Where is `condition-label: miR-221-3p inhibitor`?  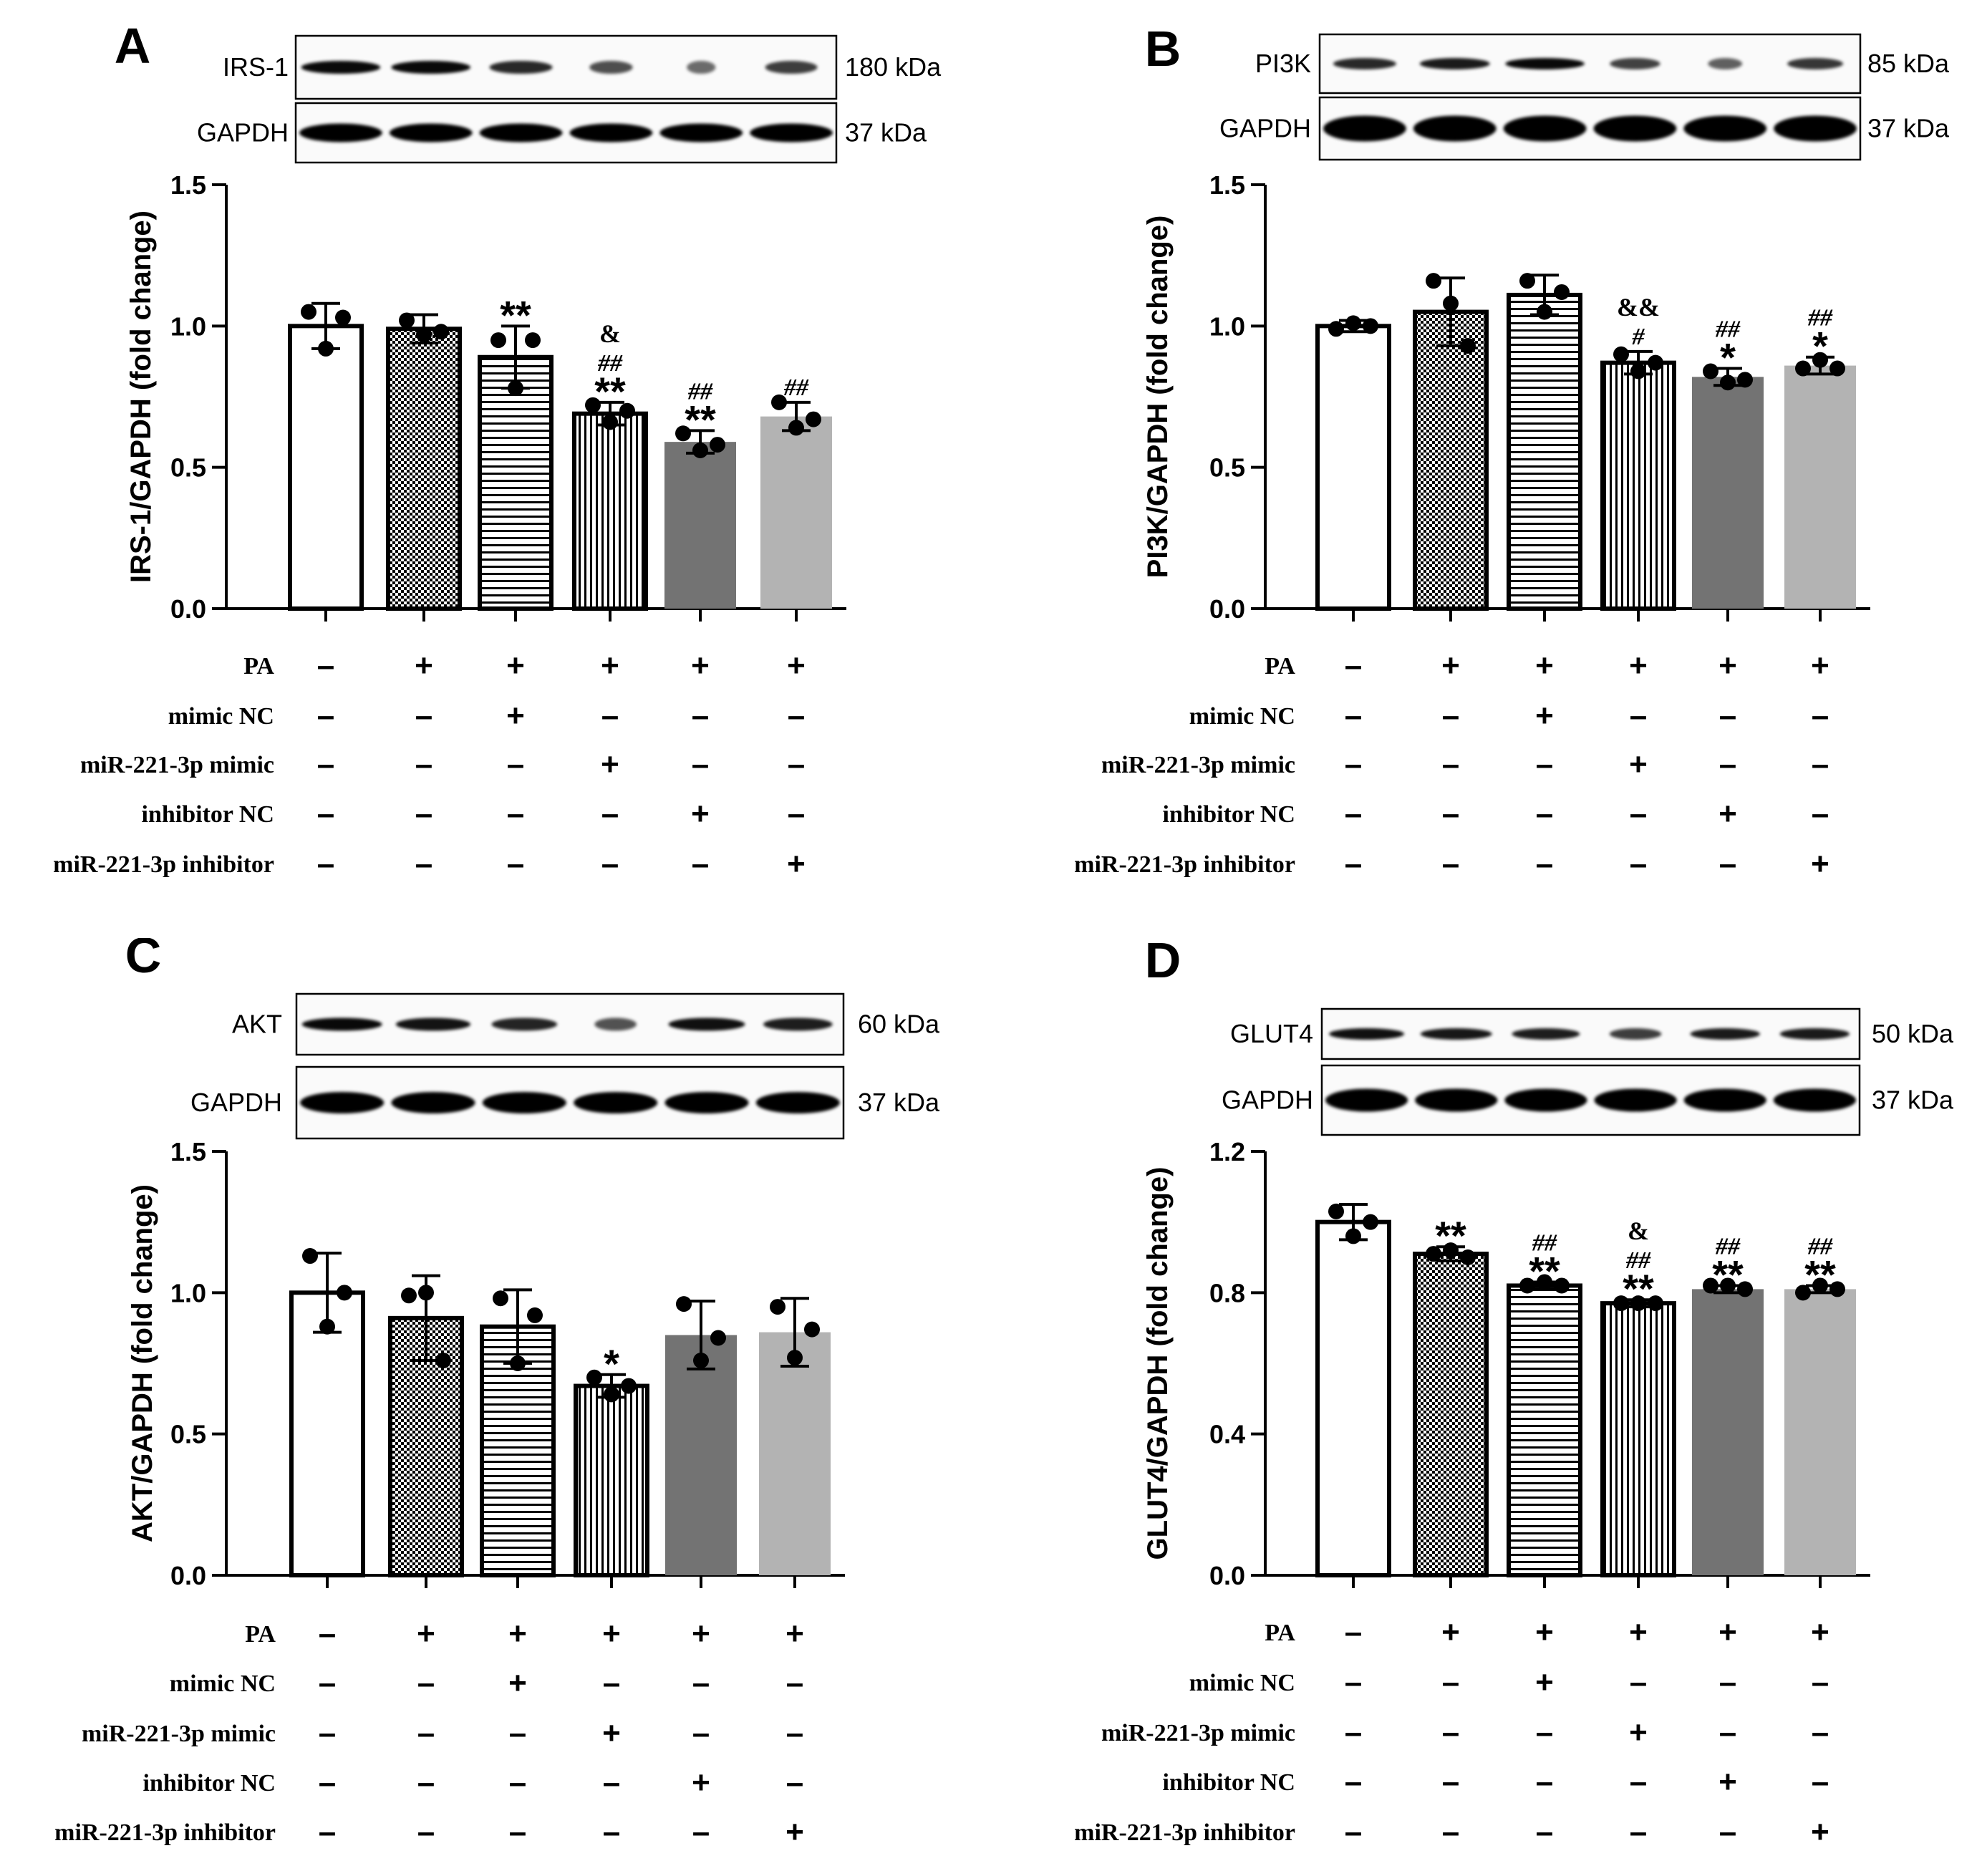
condition-label: miR-221-3p inhibitor is located at coordinates (1184, 1833).